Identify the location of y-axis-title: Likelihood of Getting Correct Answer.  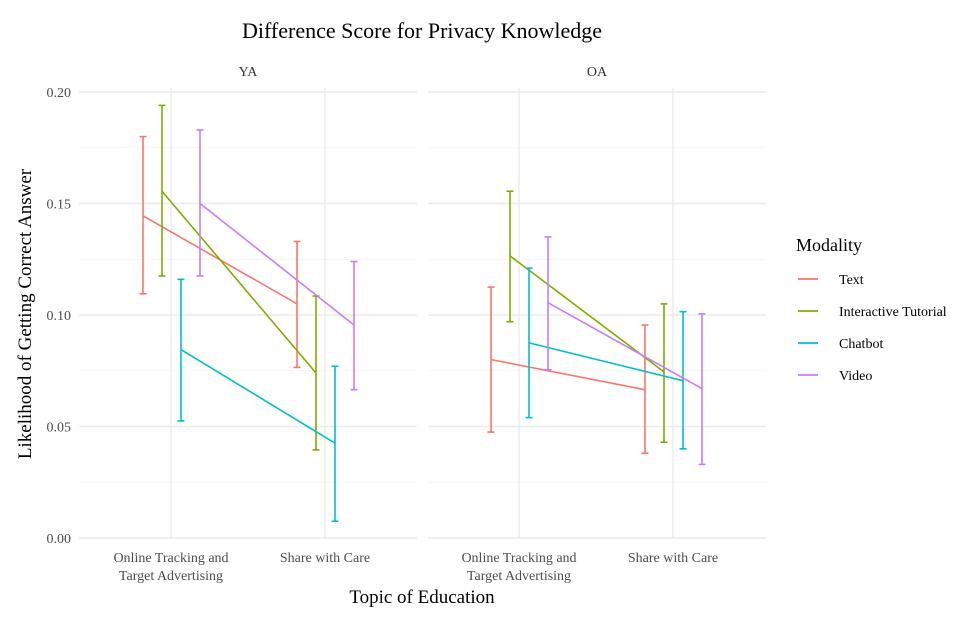
(25, 313).